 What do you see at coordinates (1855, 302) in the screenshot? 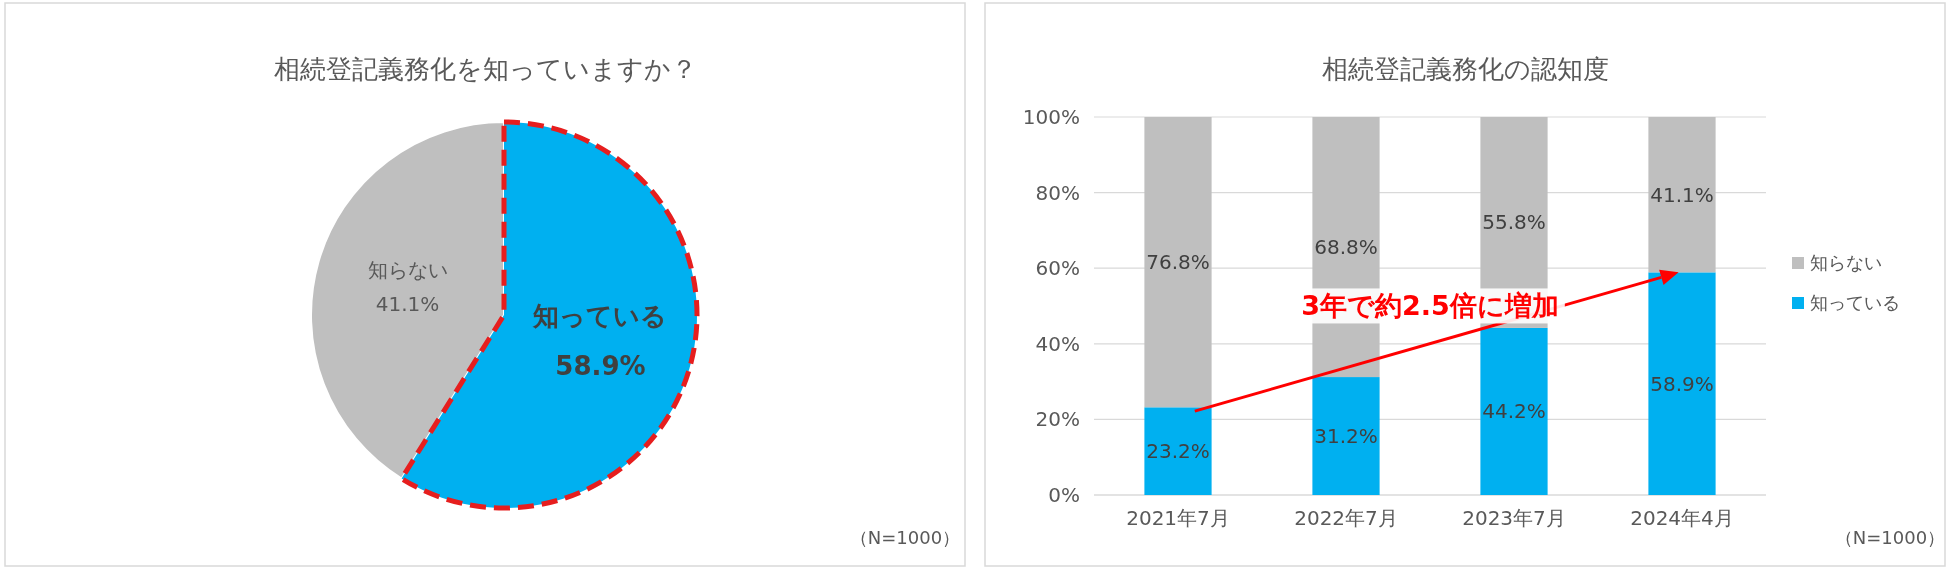
I see `legend-label: 知っている` at bounding box center [1855, 302].